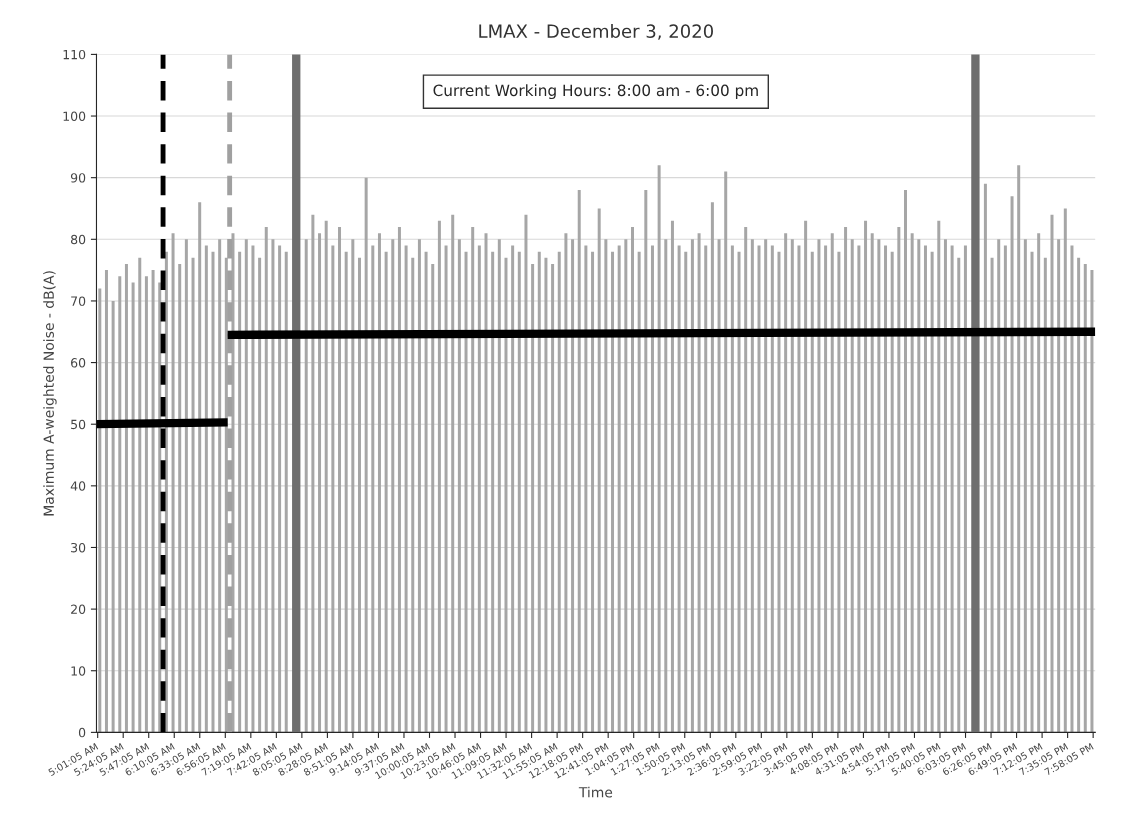  What do you see at coordinates (74, 116) in the screenshot?
I see `y-tick-label: 100` at bounding box center [74, 116].